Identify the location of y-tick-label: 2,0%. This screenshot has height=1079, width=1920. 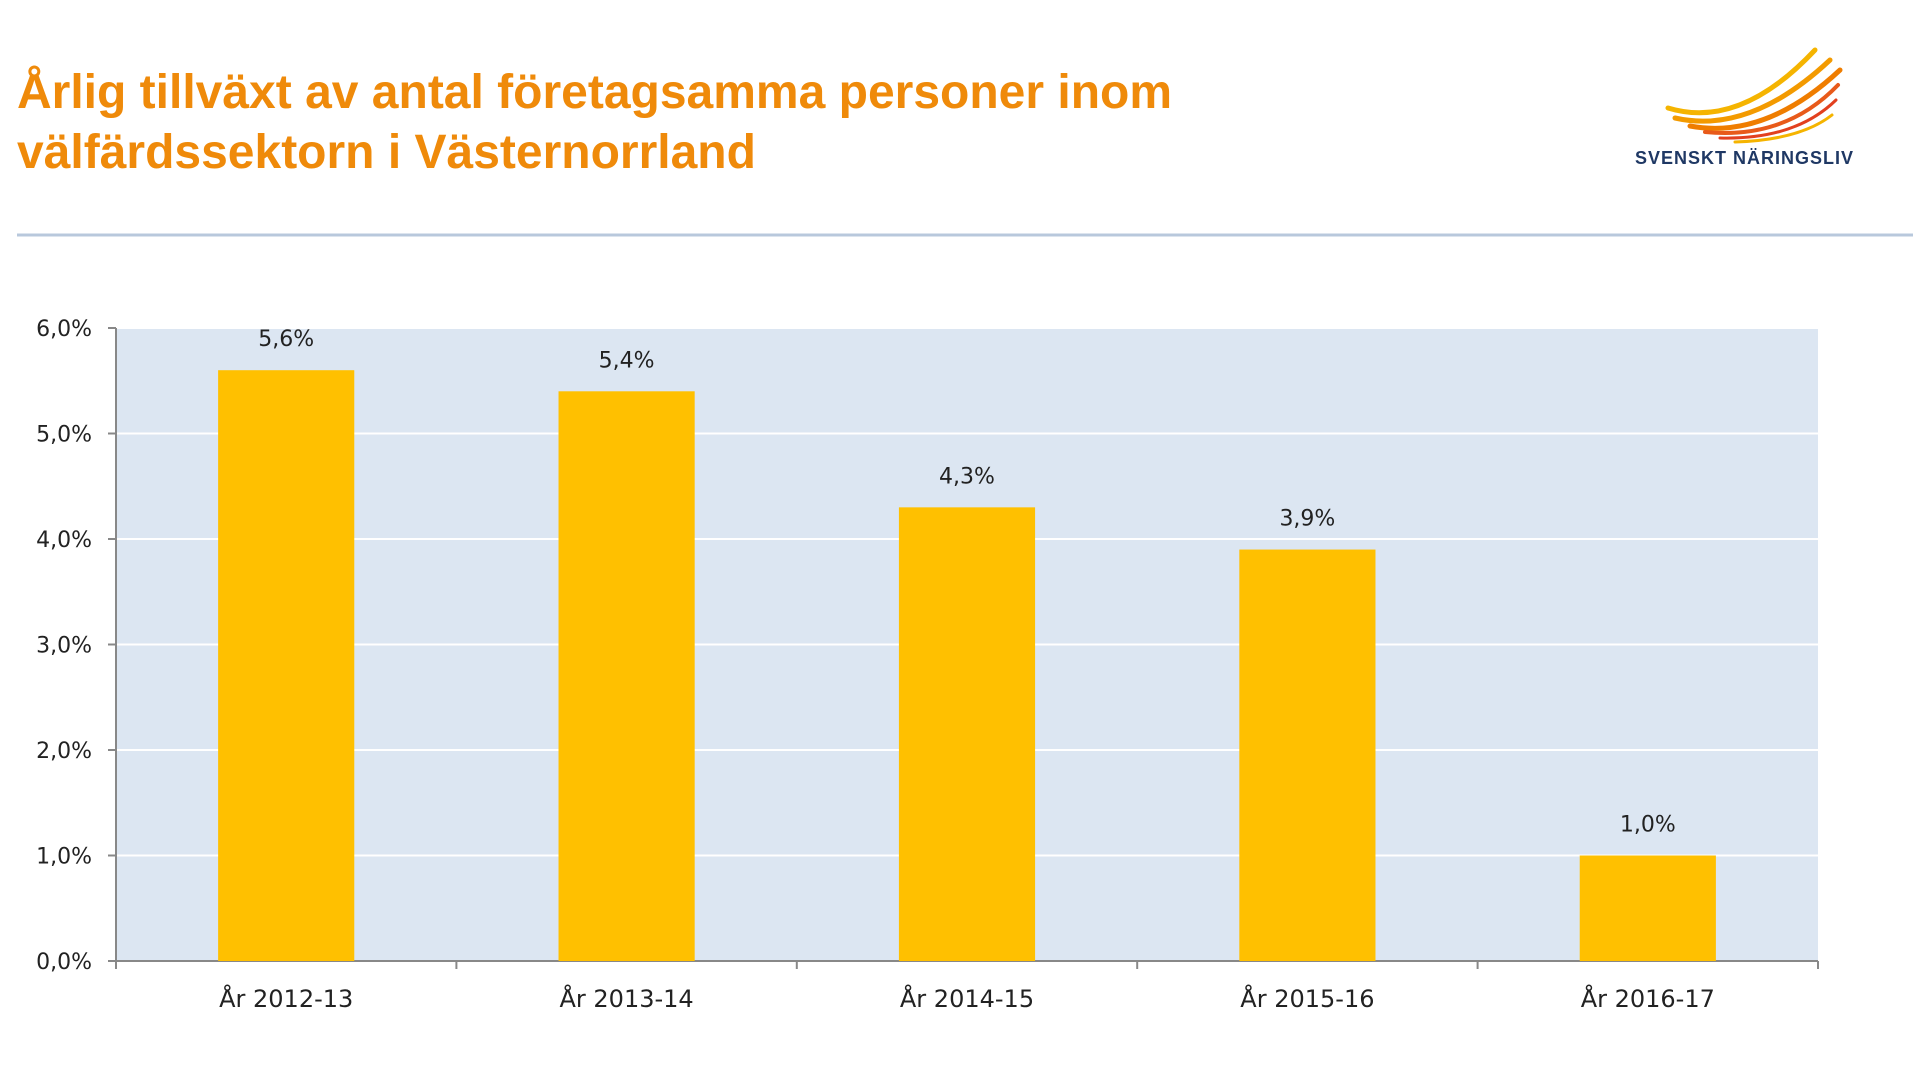
(64, 751).